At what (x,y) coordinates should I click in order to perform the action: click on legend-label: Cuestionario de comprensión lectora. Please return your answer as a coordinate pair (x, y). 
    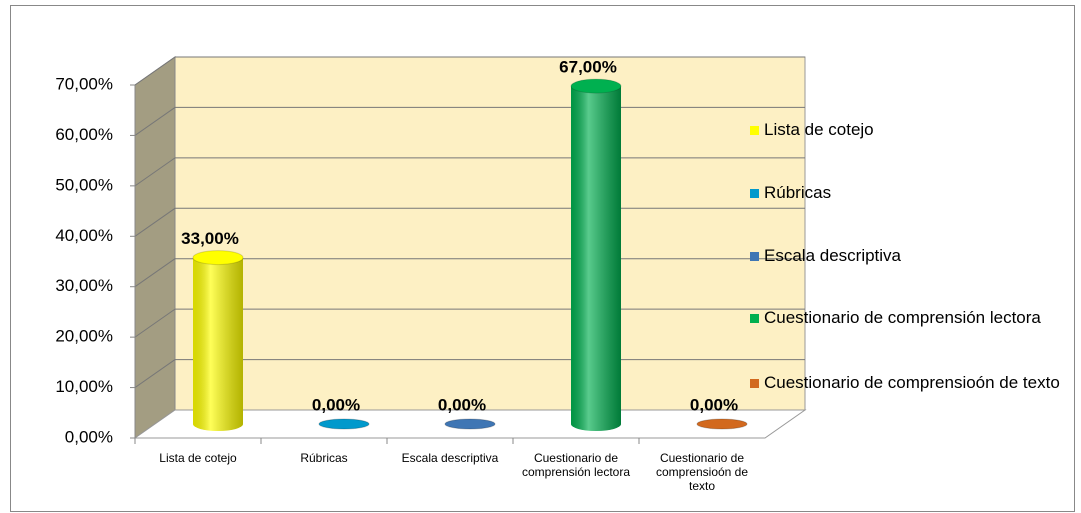
    Looking at the image, I should click on (902, 317).